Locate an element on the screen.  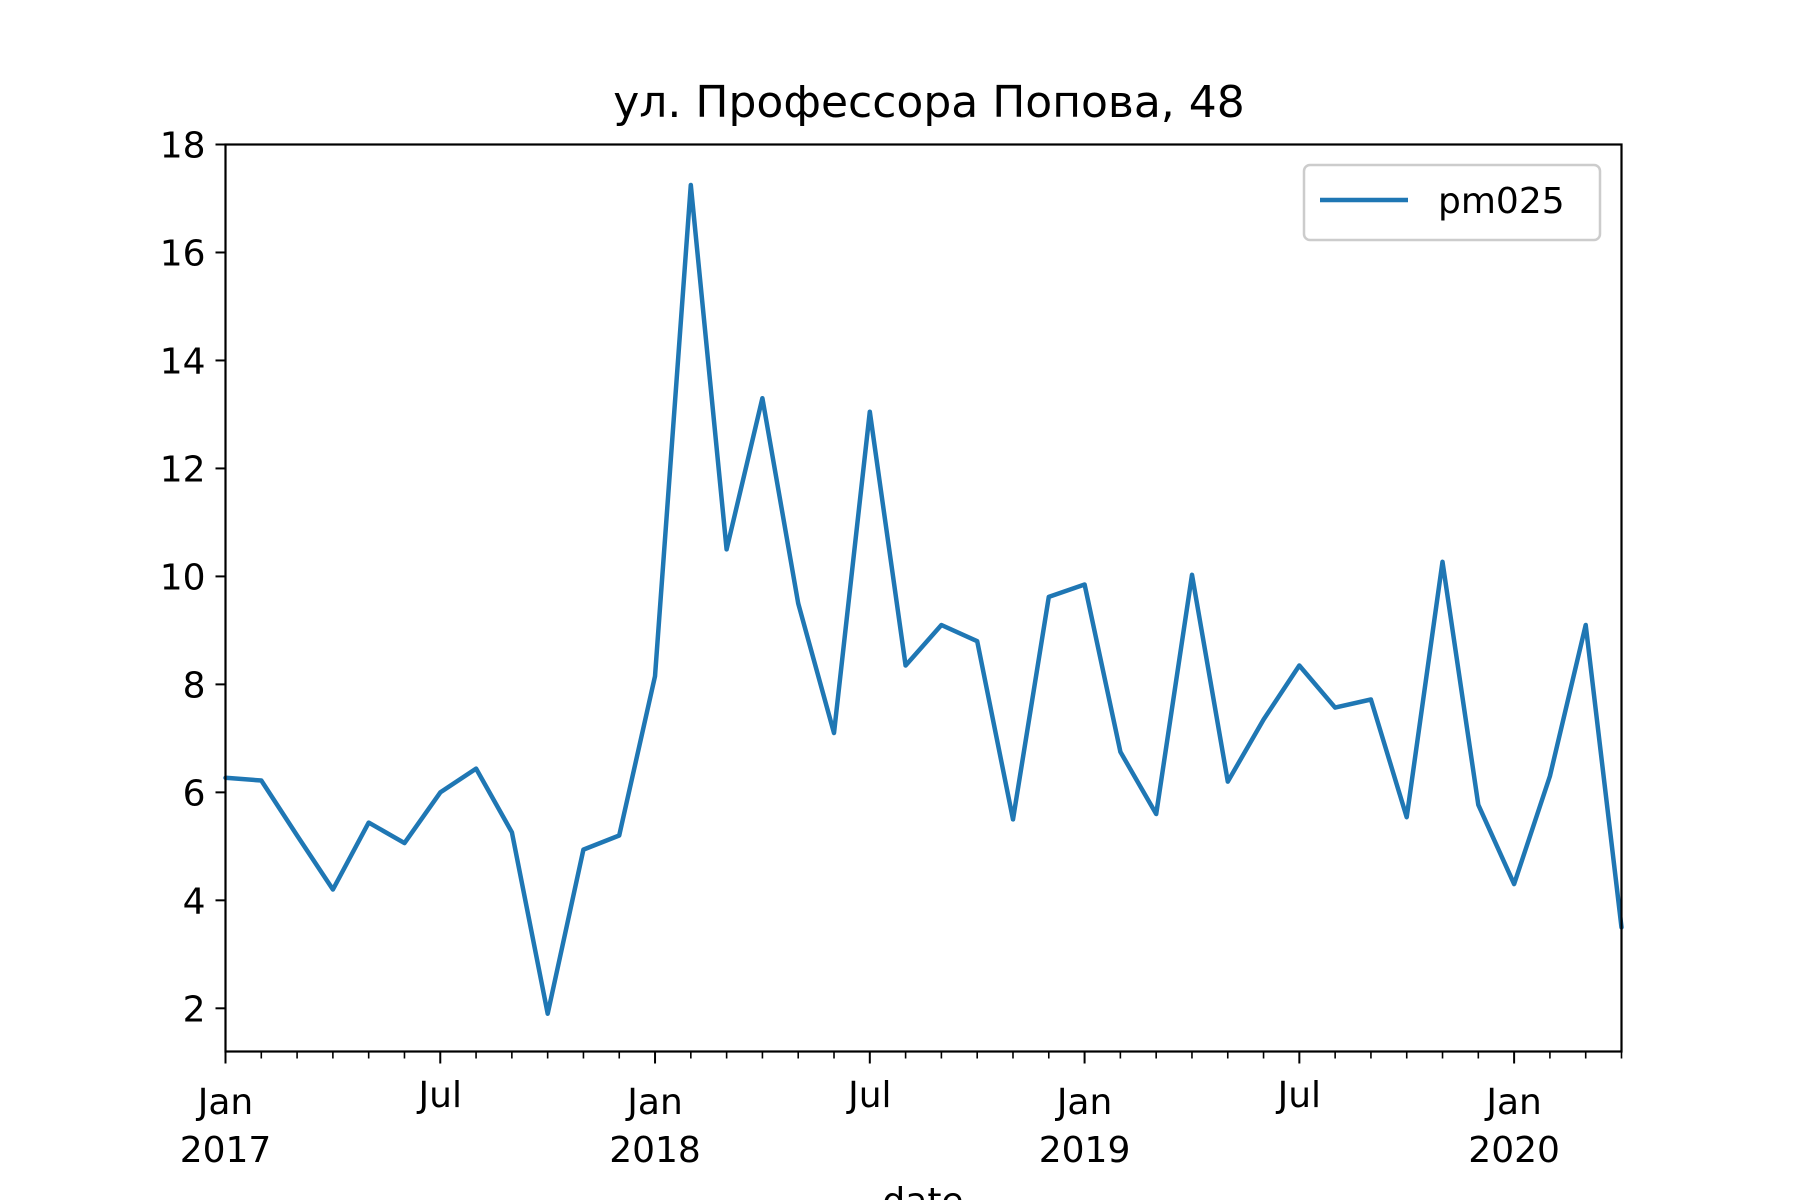
x-tick-year-label: 2019 is located at coordinates (1085, 1150).